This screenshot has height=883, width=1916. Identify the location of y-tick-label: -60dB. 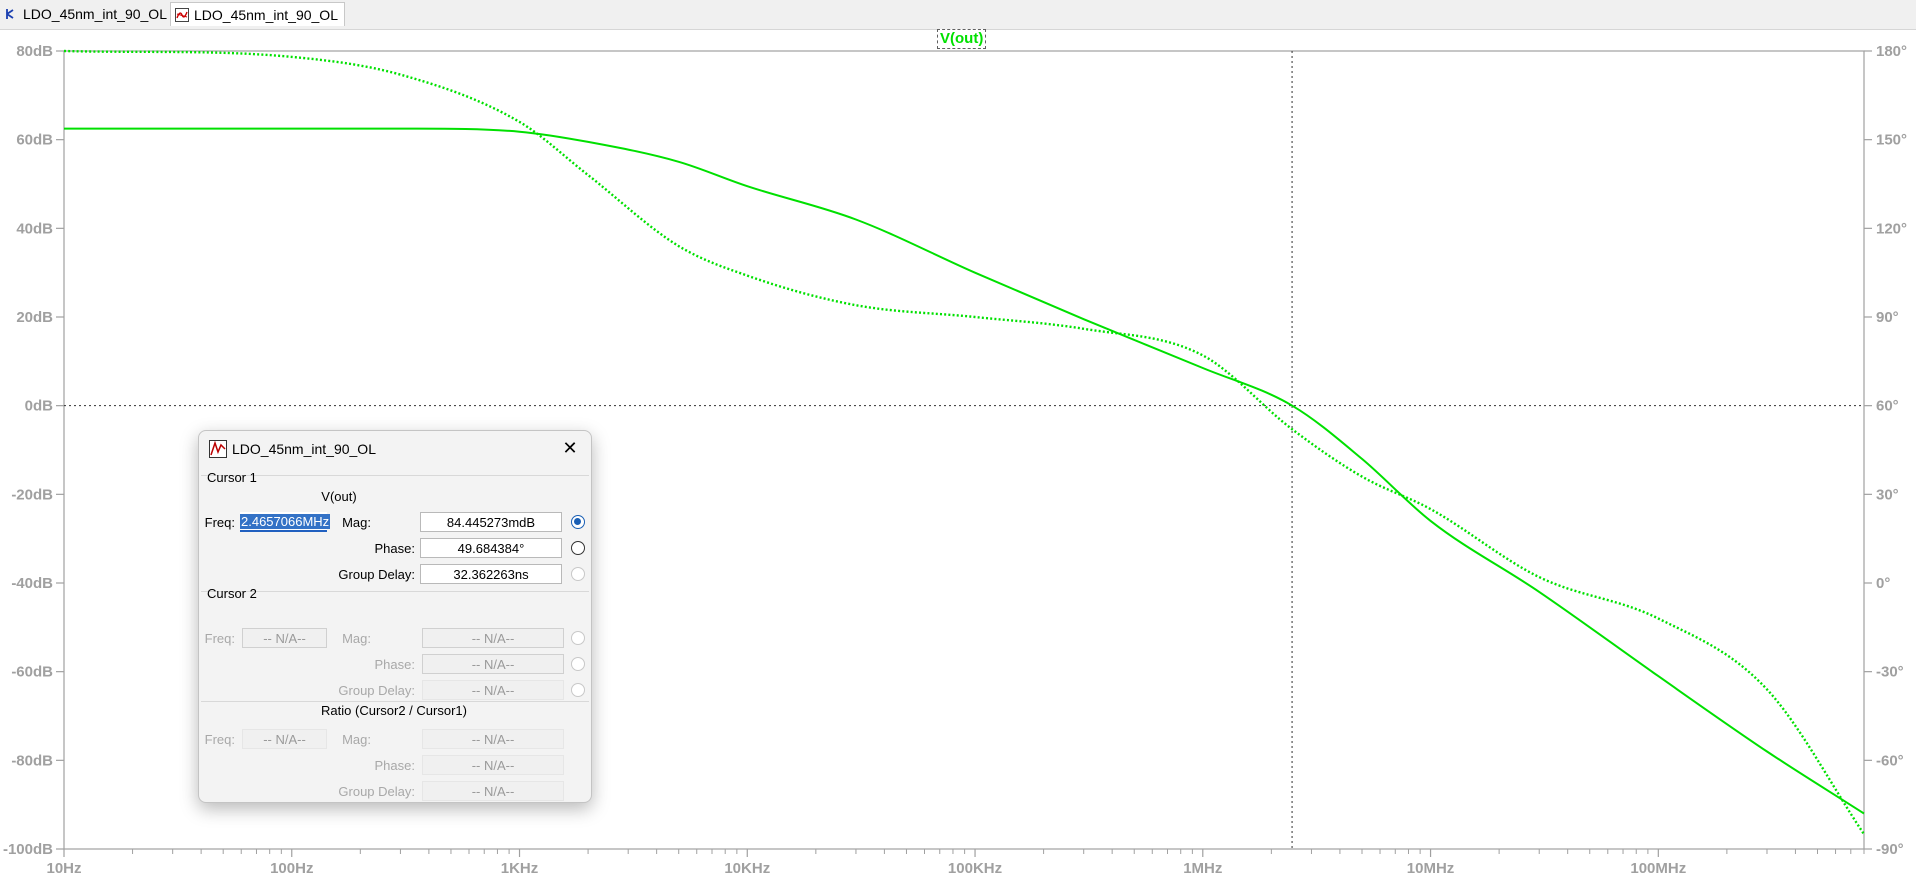
(32, 672).